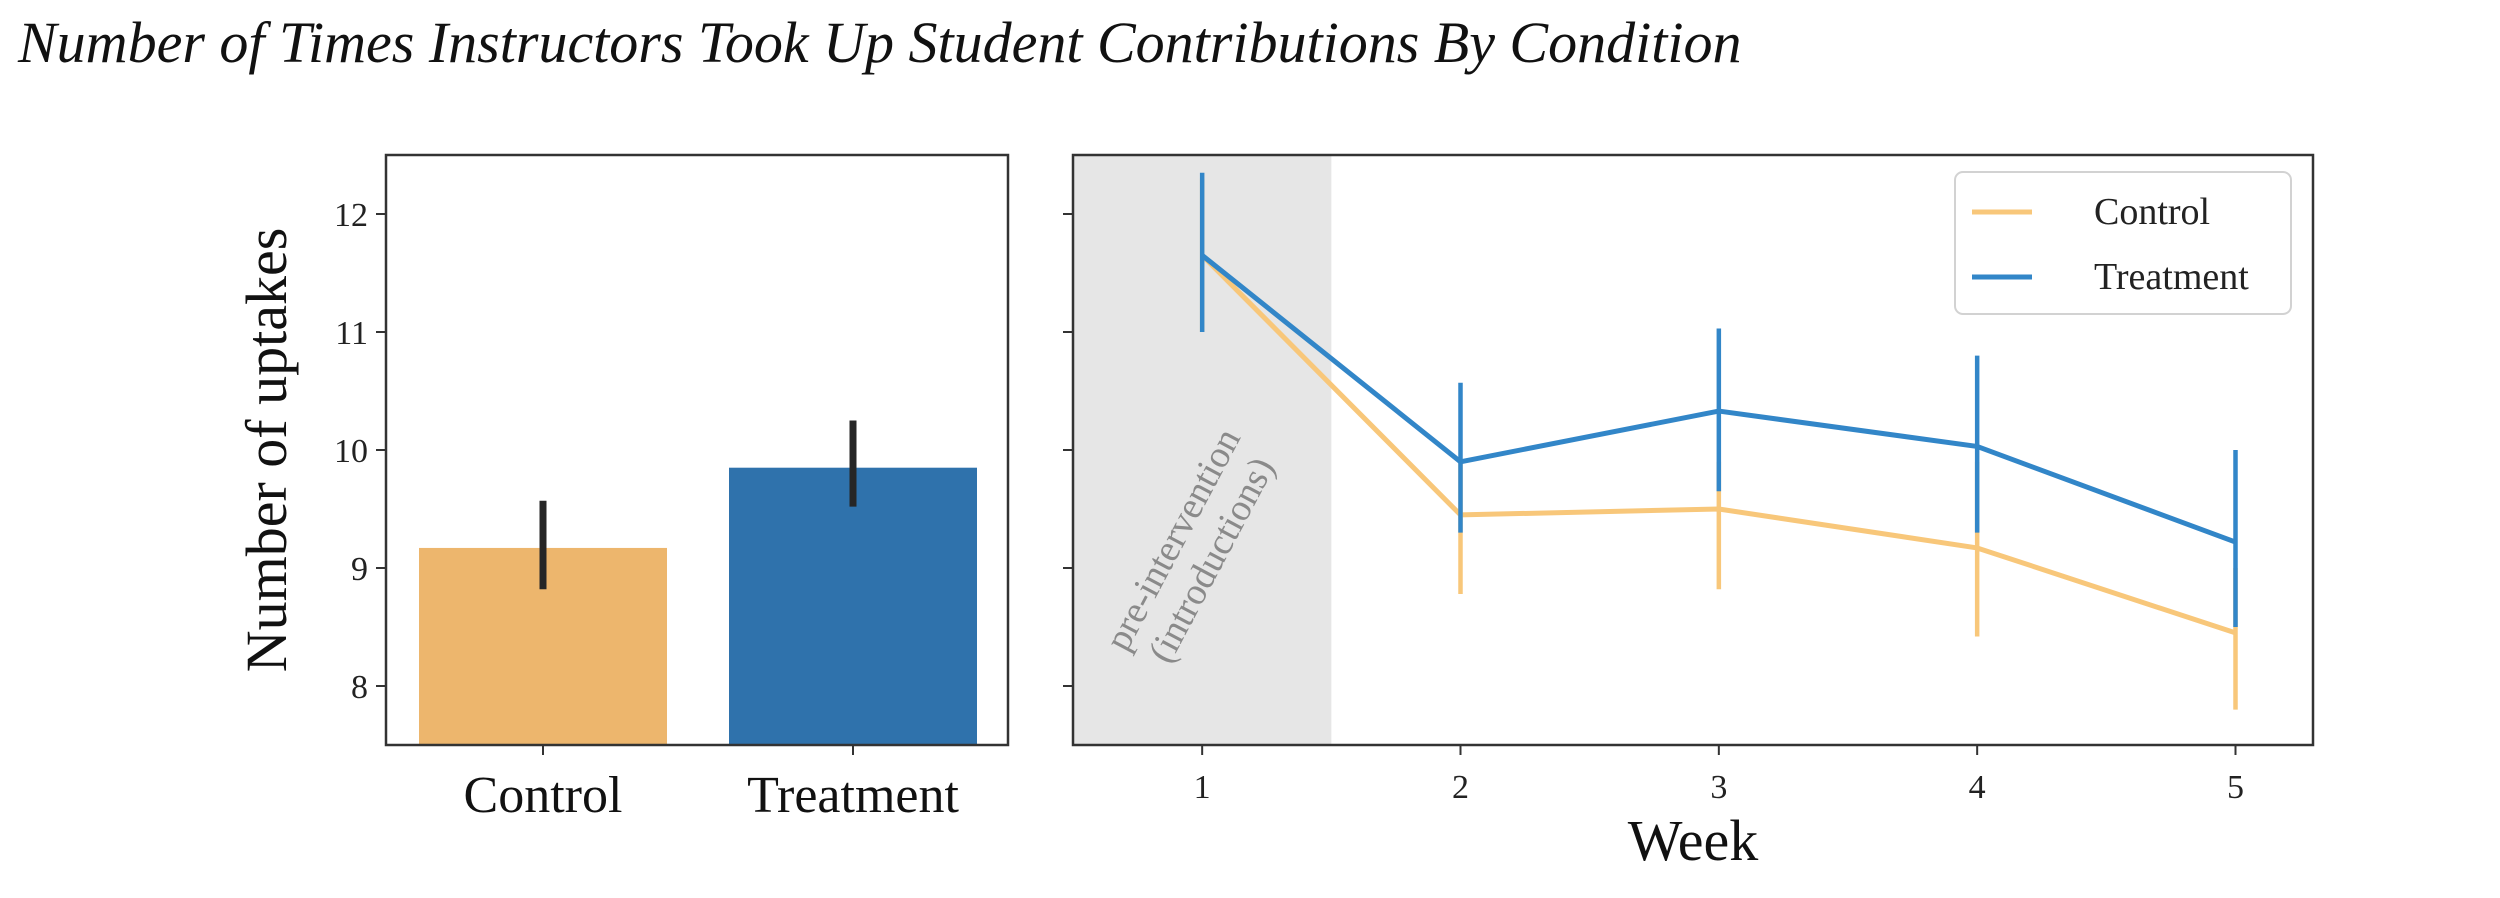 The height and width of the screenshot is (898, 2500). I want to click on treatment-series-line, so click(1718, 399).